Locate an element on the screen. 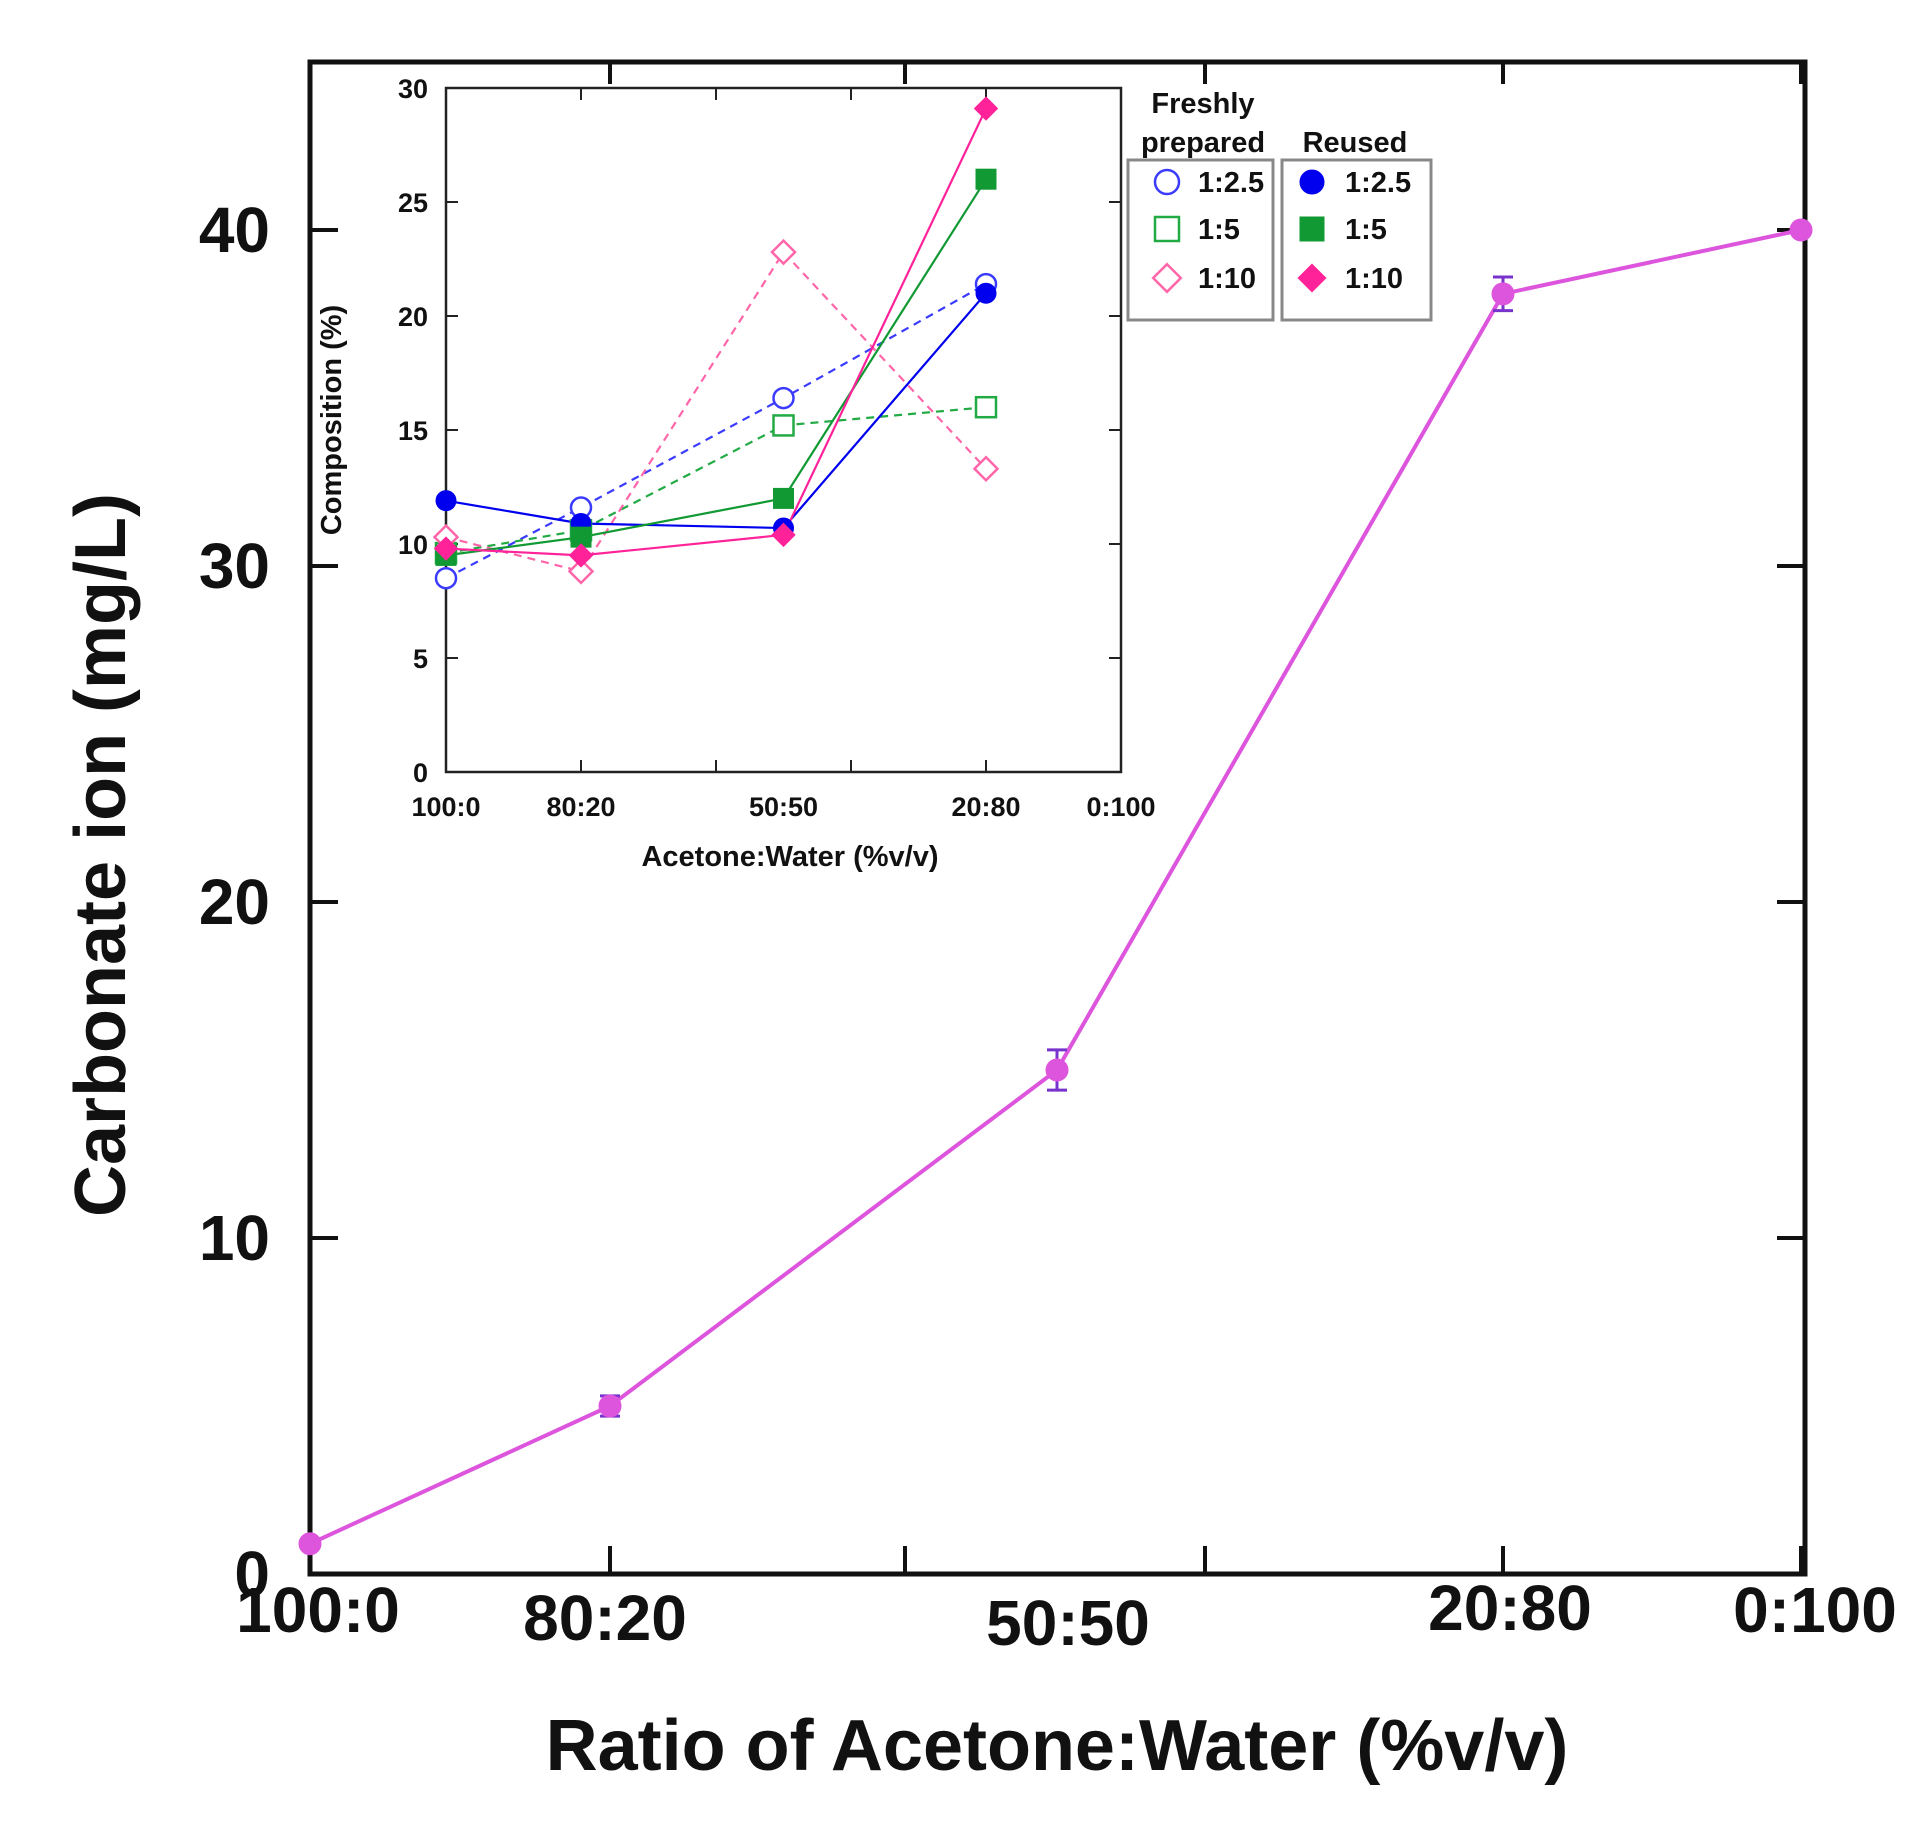 The height and width of the screenshot is (1822, 1917). inset-x-tick-label: 80:20 is located at coordinates (580, 807).